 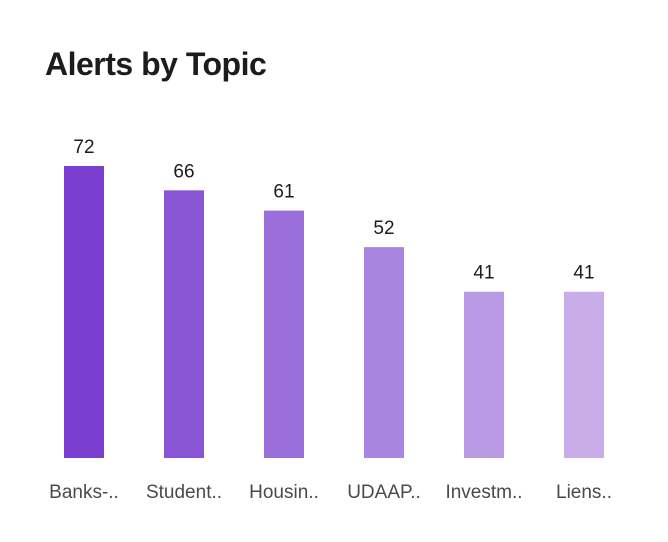 I want to click on data-label-5: 41, so click(x=483, y=273).